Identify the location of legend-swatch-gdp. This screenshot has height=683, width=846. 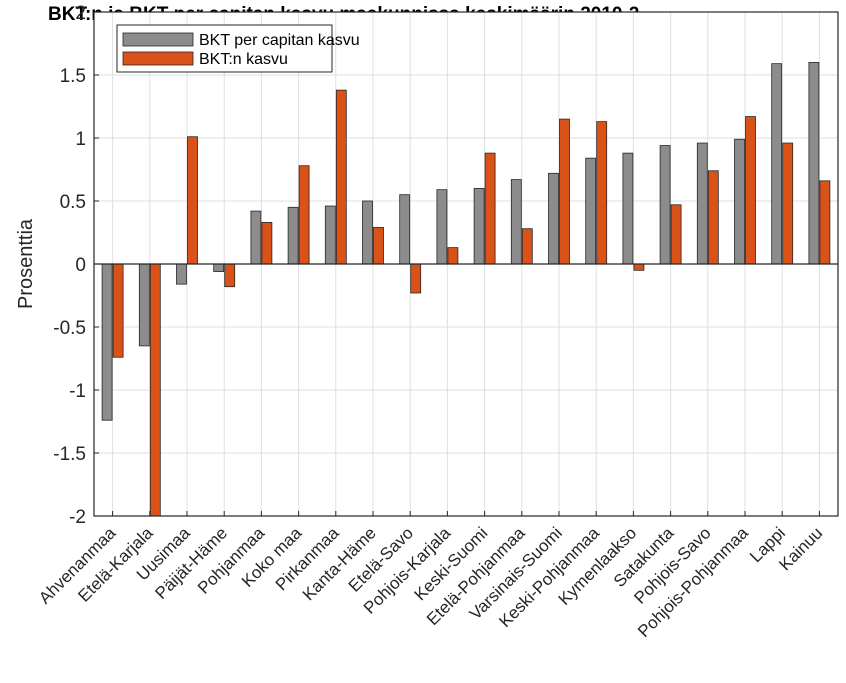
(158, 58).